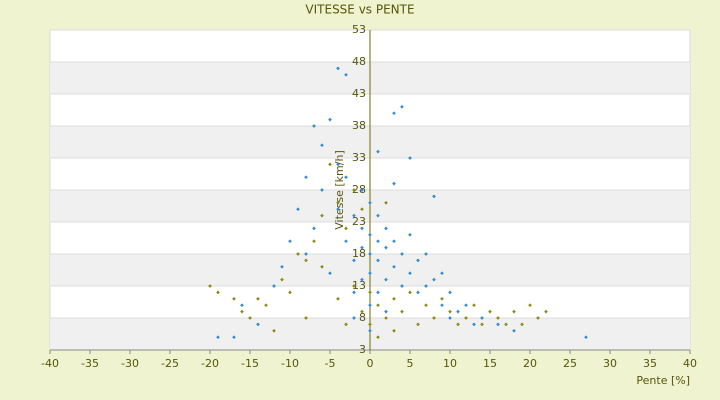 The height and width of the screenshot is (400, 720). I want to click on x-tick-label: -20, so click(210, 363).